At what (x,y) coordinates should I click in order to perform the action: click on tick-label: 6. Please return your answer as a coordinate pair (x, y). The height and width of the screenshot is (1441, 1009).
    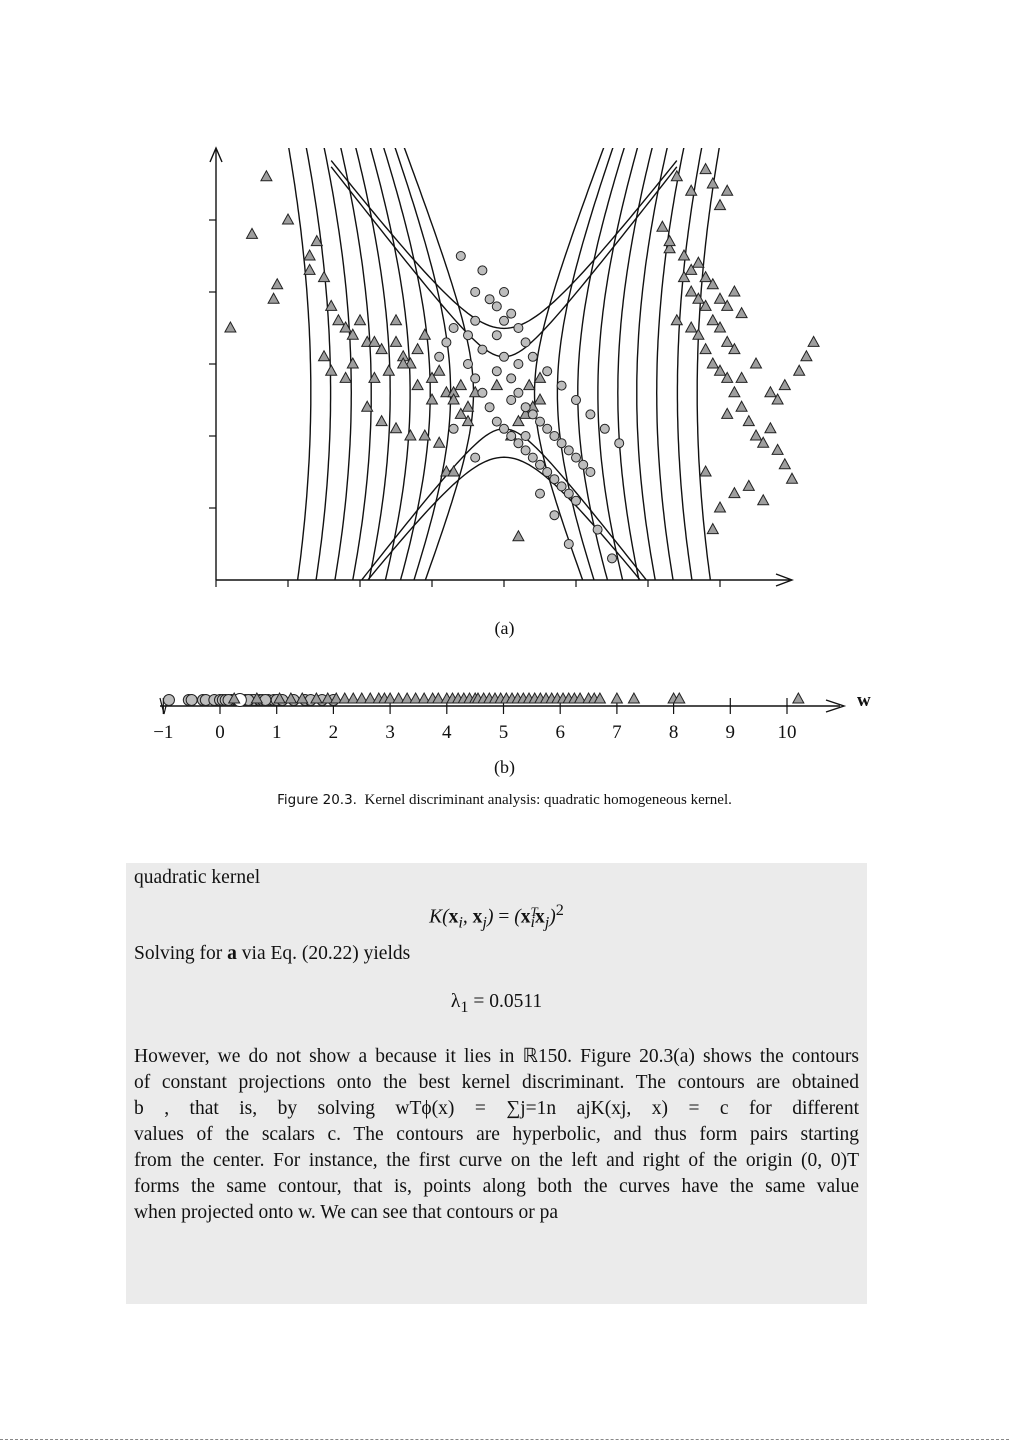
    Looking at the image, I should click on (560, 732).